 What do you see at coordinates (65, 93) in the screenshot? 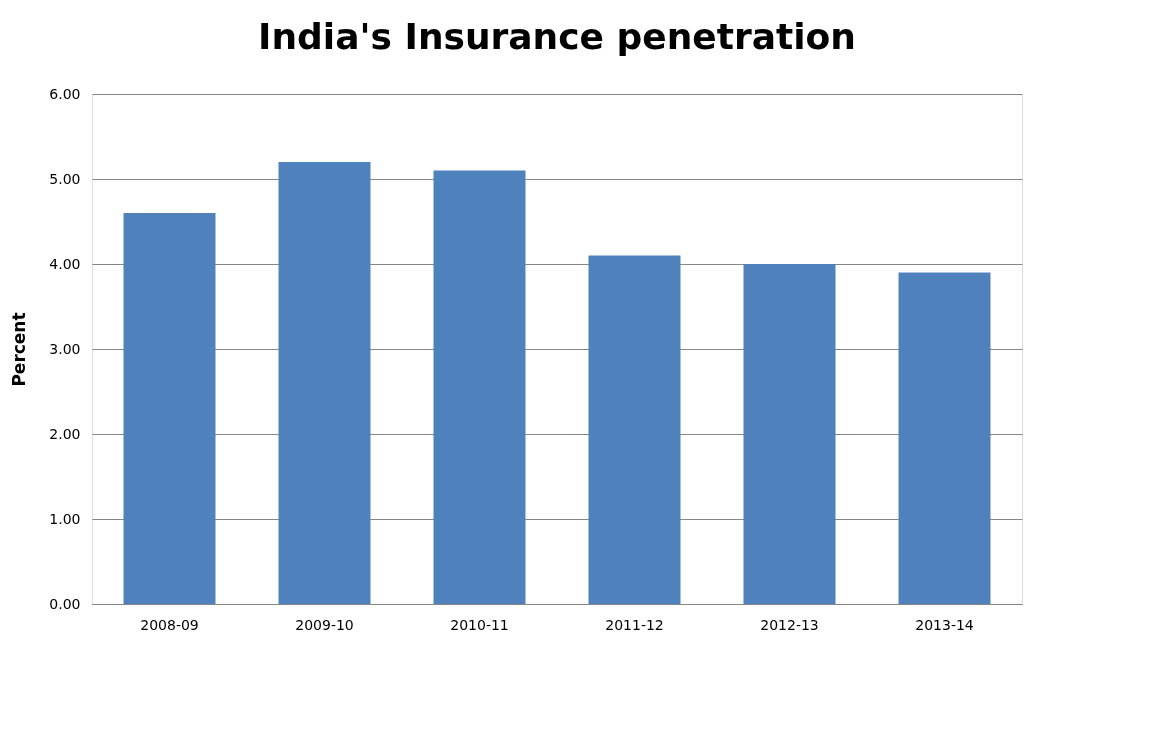
I see `y-tick-label: 6.00` at bounding box center [65, 93].